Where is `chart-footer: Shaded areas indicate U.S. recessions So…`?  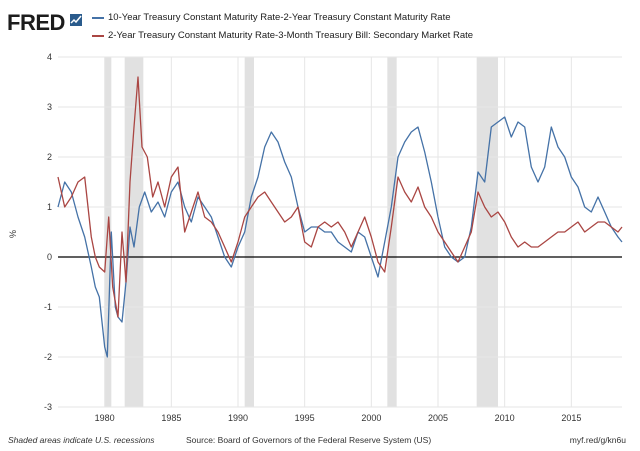 chart-footer: Shaded areas indicate U.S. recessions So… is located at coordinates (320, 441).